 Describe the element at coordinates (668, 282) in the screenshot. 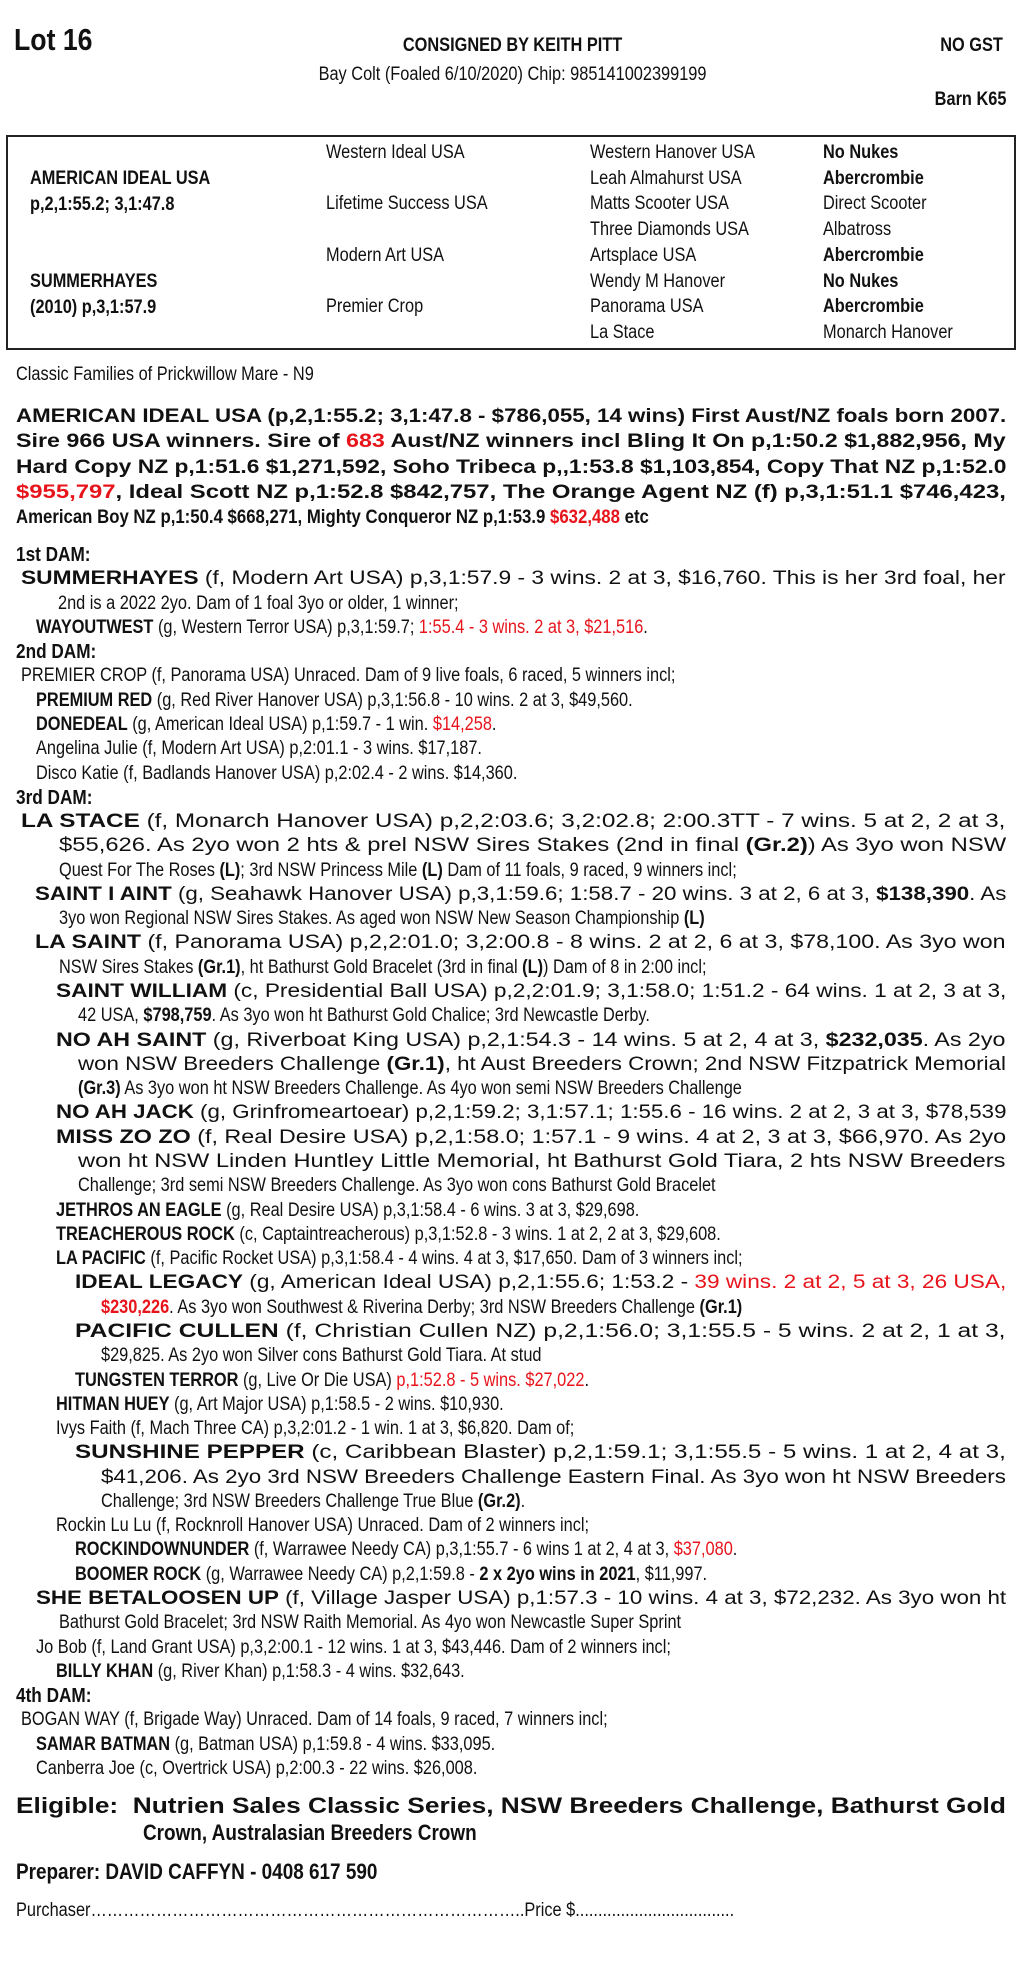

I see `great-grandparent: Wendy M Hanover` at that location.